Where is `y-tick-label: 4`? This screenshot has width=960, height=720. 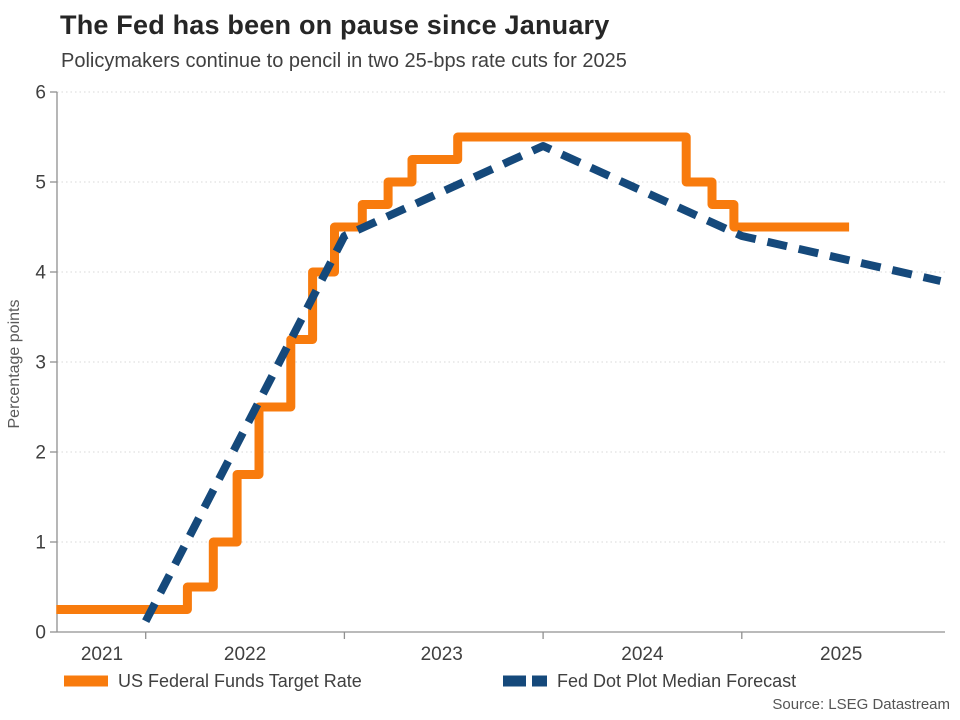 y-tick-label: 4 is located at coordinates (40, 273).